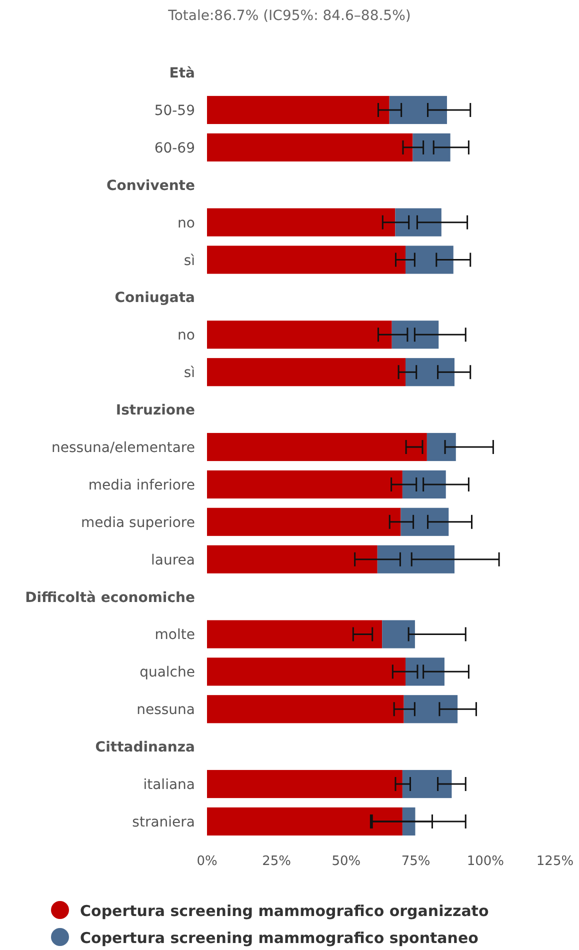 The width and height of the screenshot is (579, 950). What do you see at coordinates (182, 74) in the screenshot?
I see `y-tick-label: Età` at bounding box center [182, 74].